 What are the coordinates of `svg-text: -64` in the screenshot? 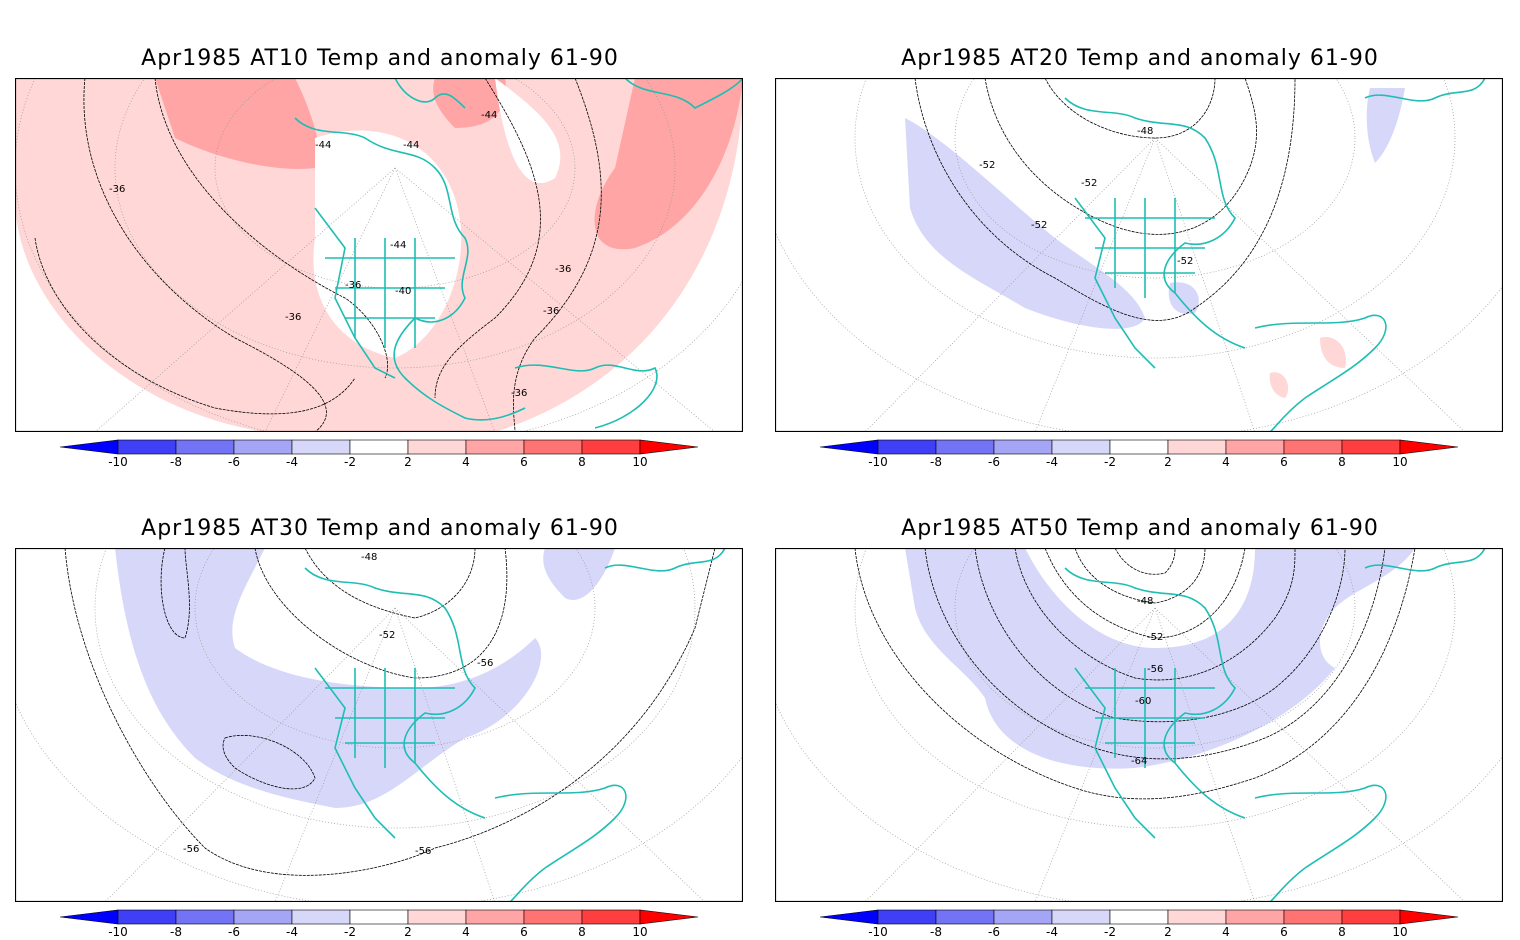 It's located at (1139, 761).